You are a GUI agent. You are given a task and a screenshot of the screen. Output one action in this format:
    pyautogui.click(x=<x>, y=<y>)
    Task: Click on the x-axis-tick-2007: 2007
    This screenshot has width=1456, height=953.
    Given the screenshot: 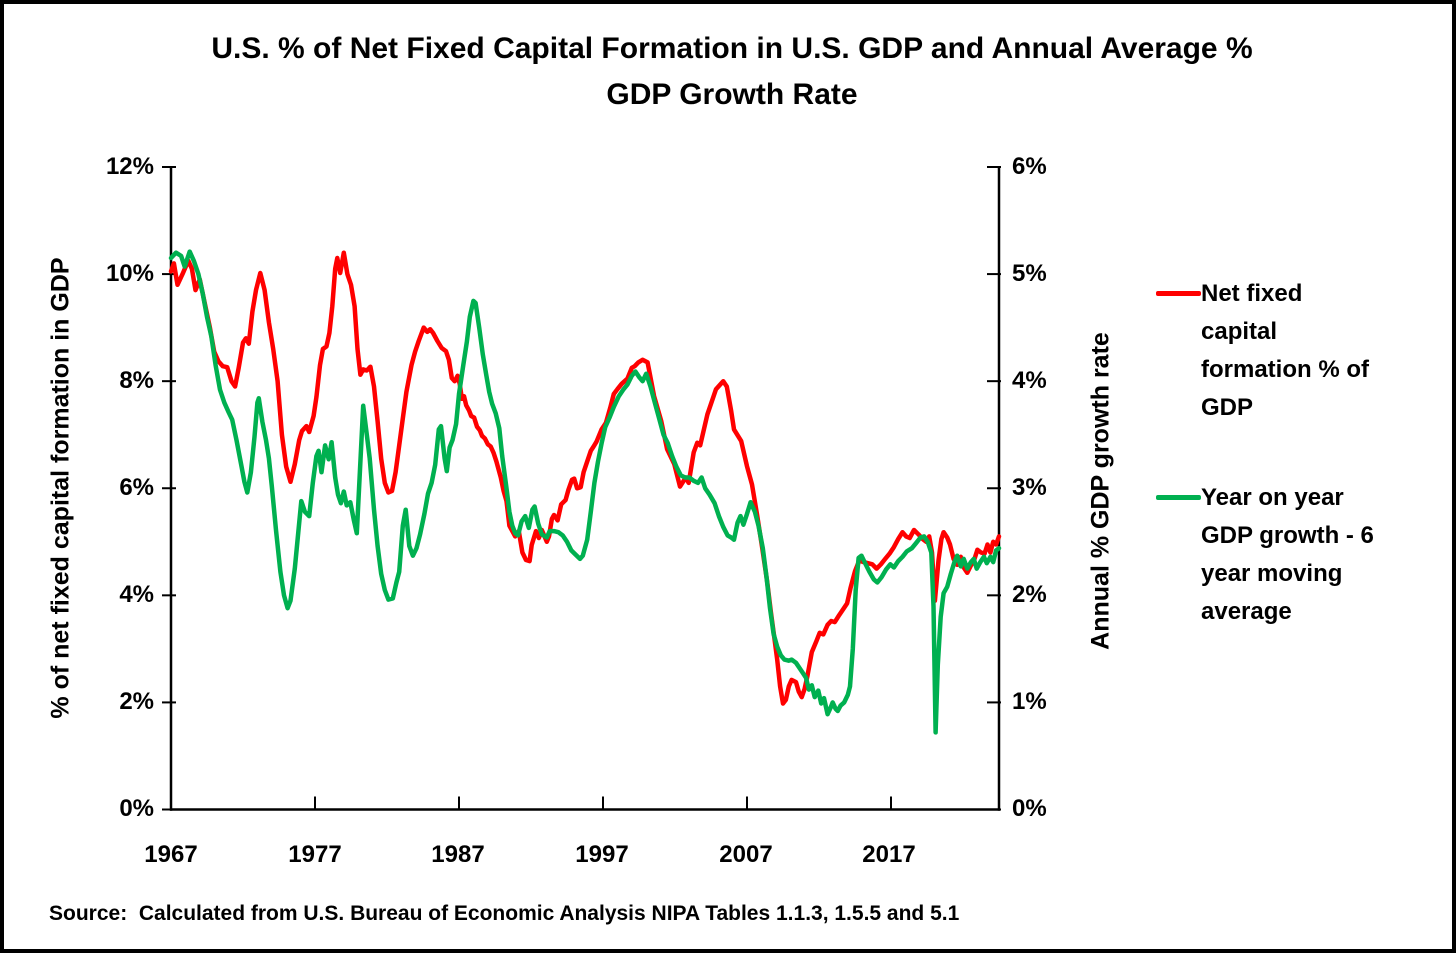 What is the action you would take?
    pyautogui.click(x=746, y=854)
    